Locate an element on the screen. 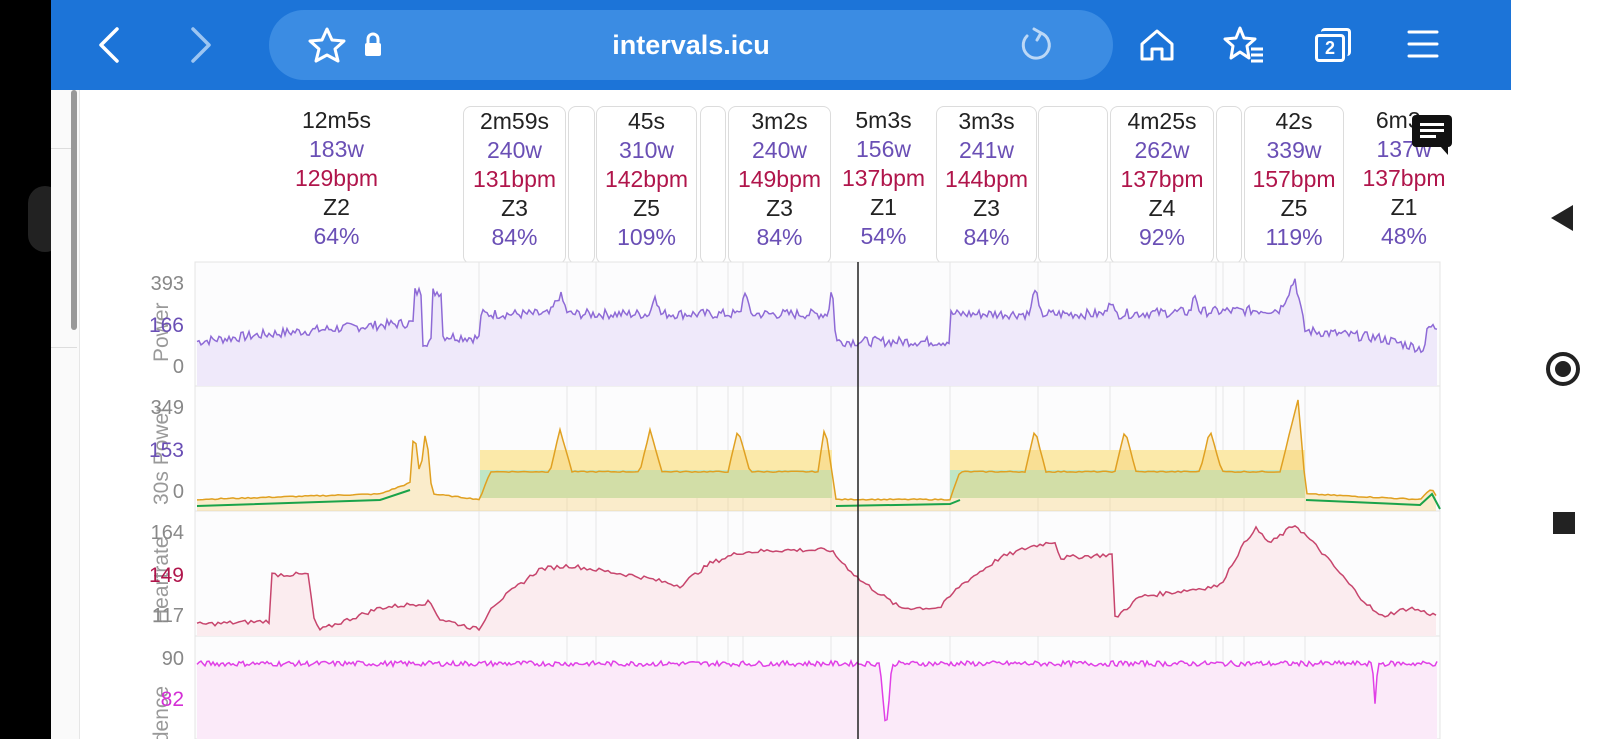 This screenshot has height=739, width=1600. scrollbar is located at coordinates (74, 210).